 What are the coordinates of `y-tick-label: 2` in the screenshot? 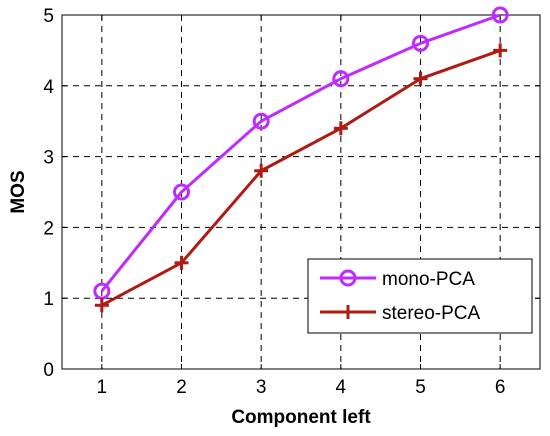 It's located at (48, 228).